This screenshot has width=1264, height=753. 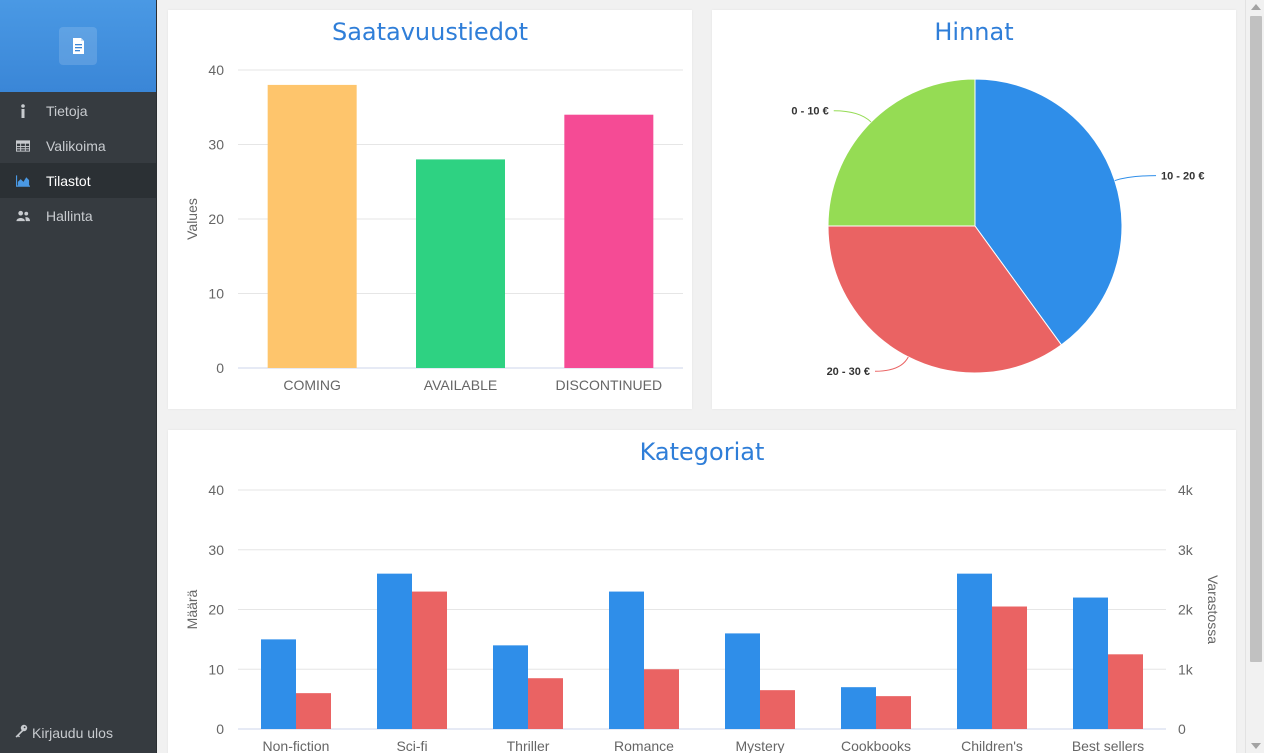 I want to click on x-tick-label: AVAILABLE, so click(x=460, y=385).